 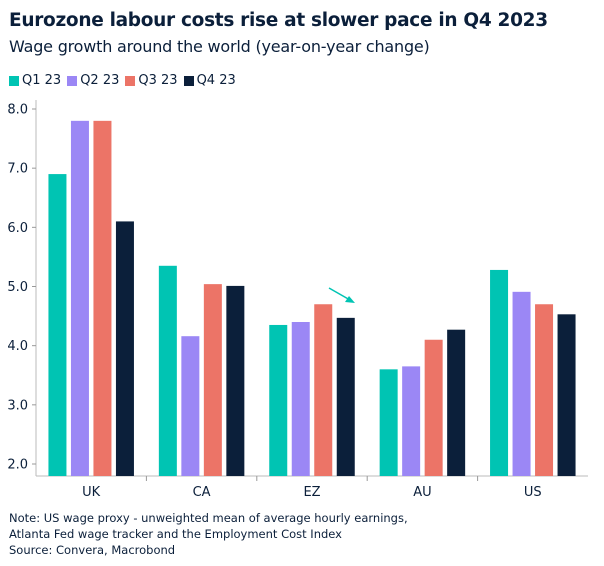 What do you see at coordinates (521, 383) in the screenshot?
I see `bar-us-q2` at bounding box center [521, 383].